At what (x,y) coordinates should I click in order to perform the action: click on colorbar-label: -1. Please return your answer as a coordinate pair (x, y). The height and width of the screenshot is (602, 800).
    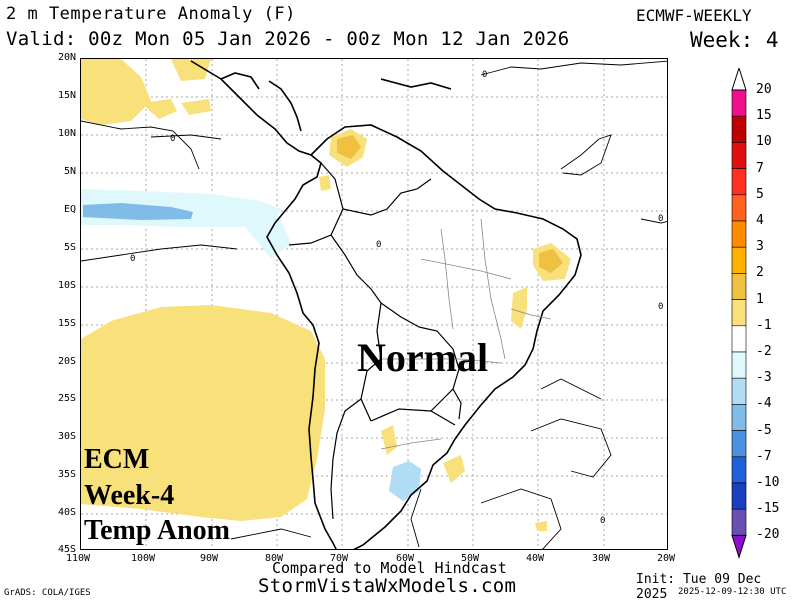
    Looking at the image, I should click on (764, 325).